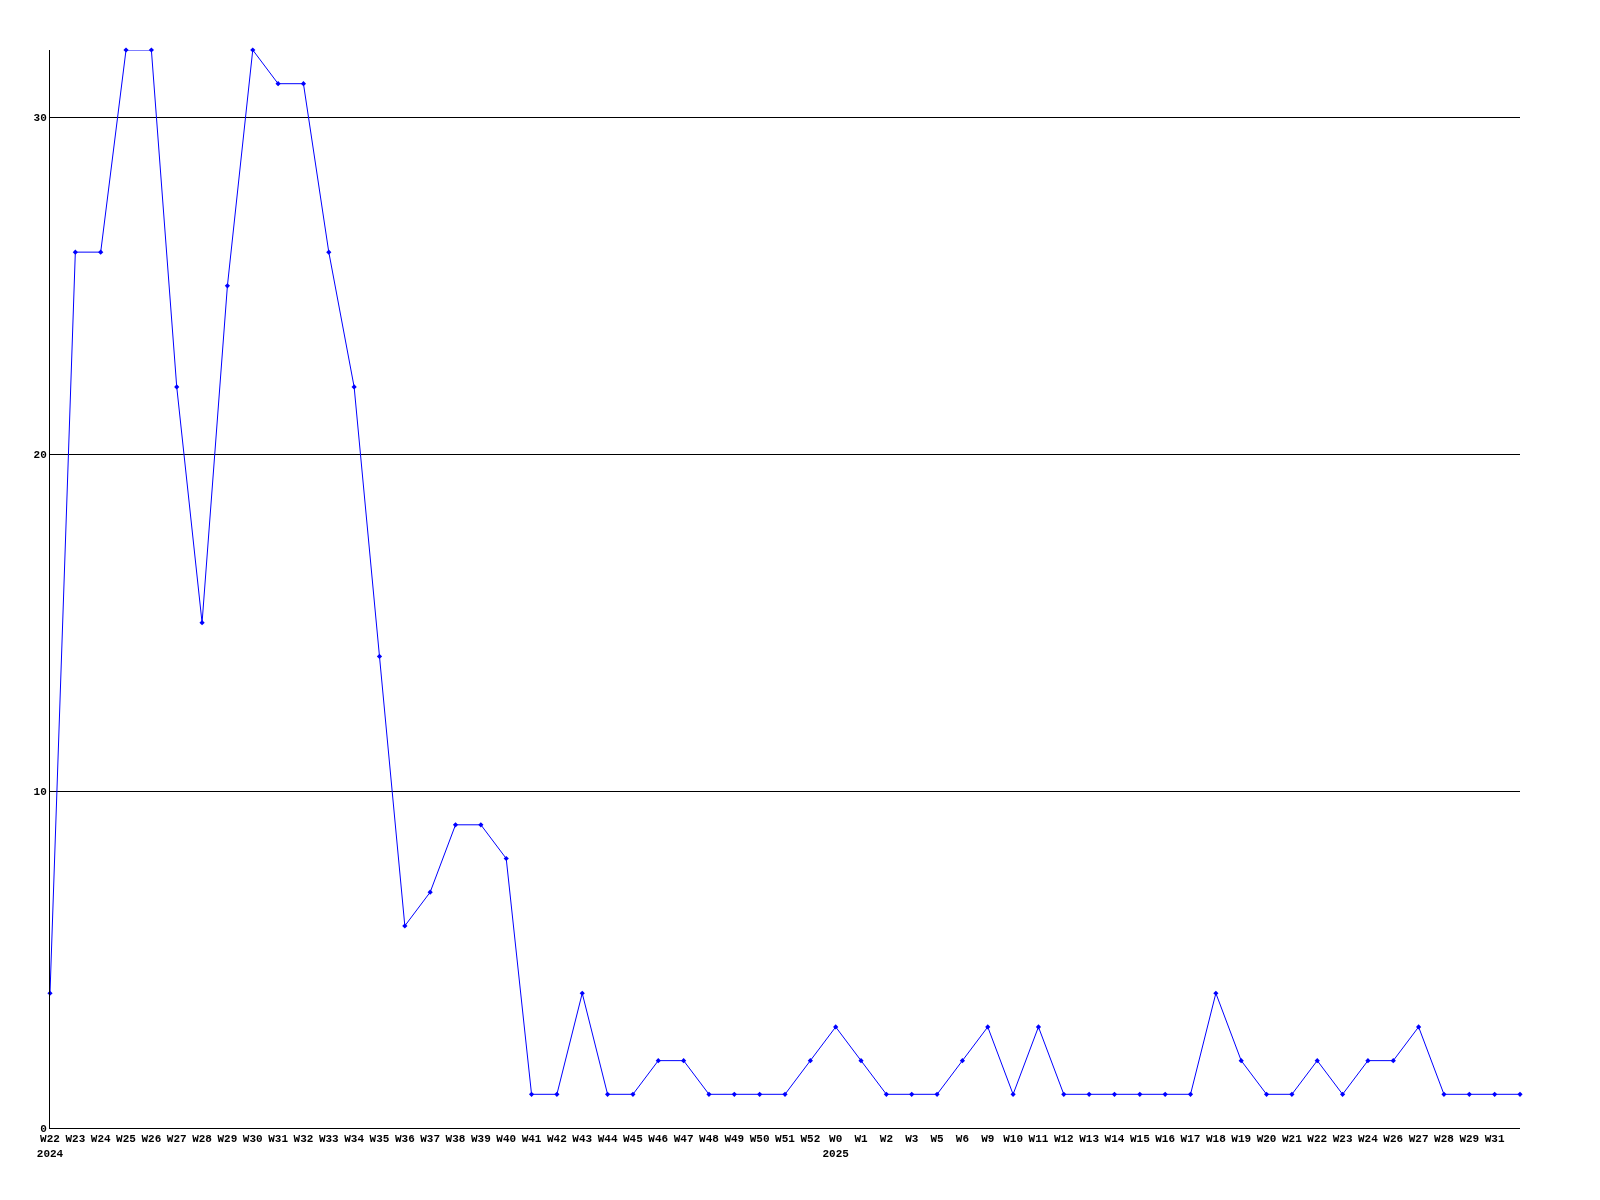 The image size is (1600, 1200). Describe the element at coordinates (480, 1139) in the screenshot. I see `x-tick-label: W39` at that location.